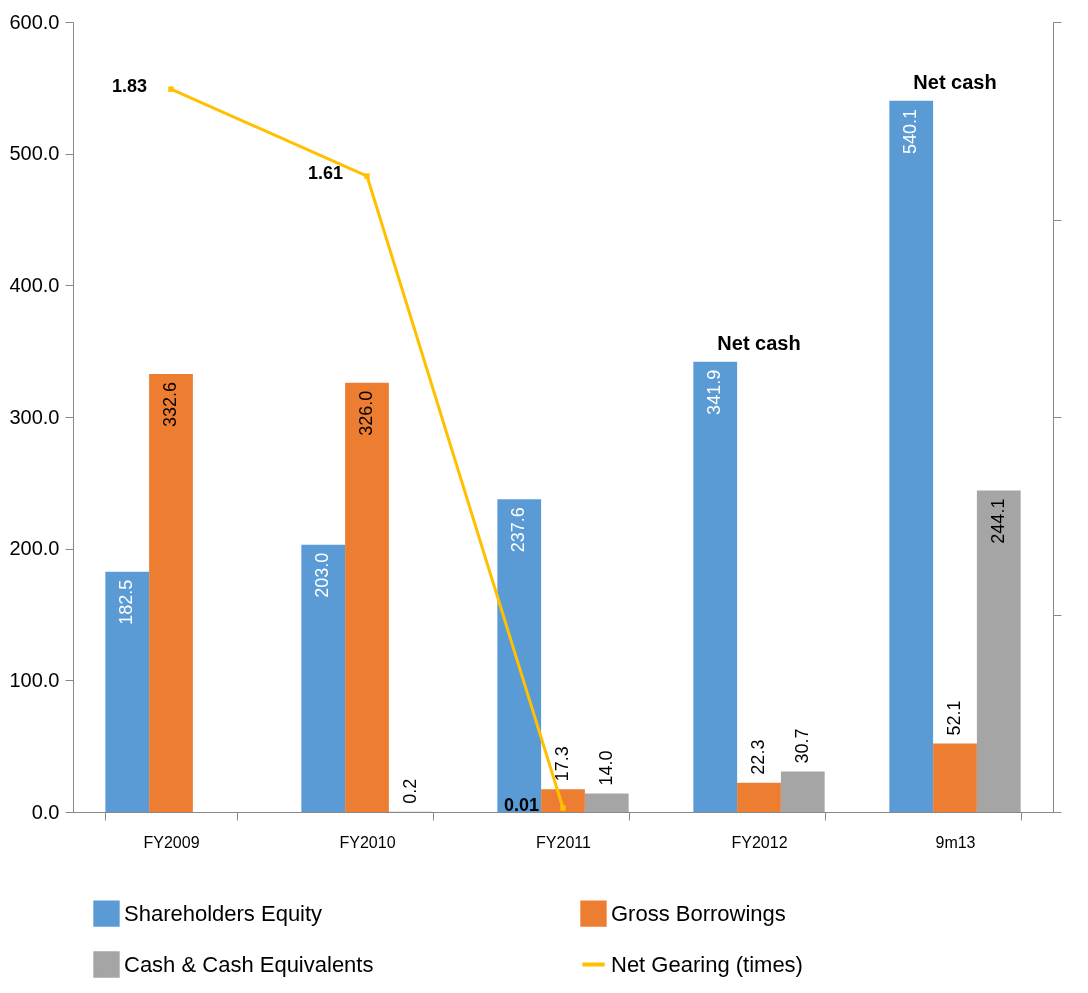 Image resolution: width=1088 pixels, height=993 pixels. Describe the element at coordinates (562, 764) in the screenshot. I see `data-label: 17.3` at that location.